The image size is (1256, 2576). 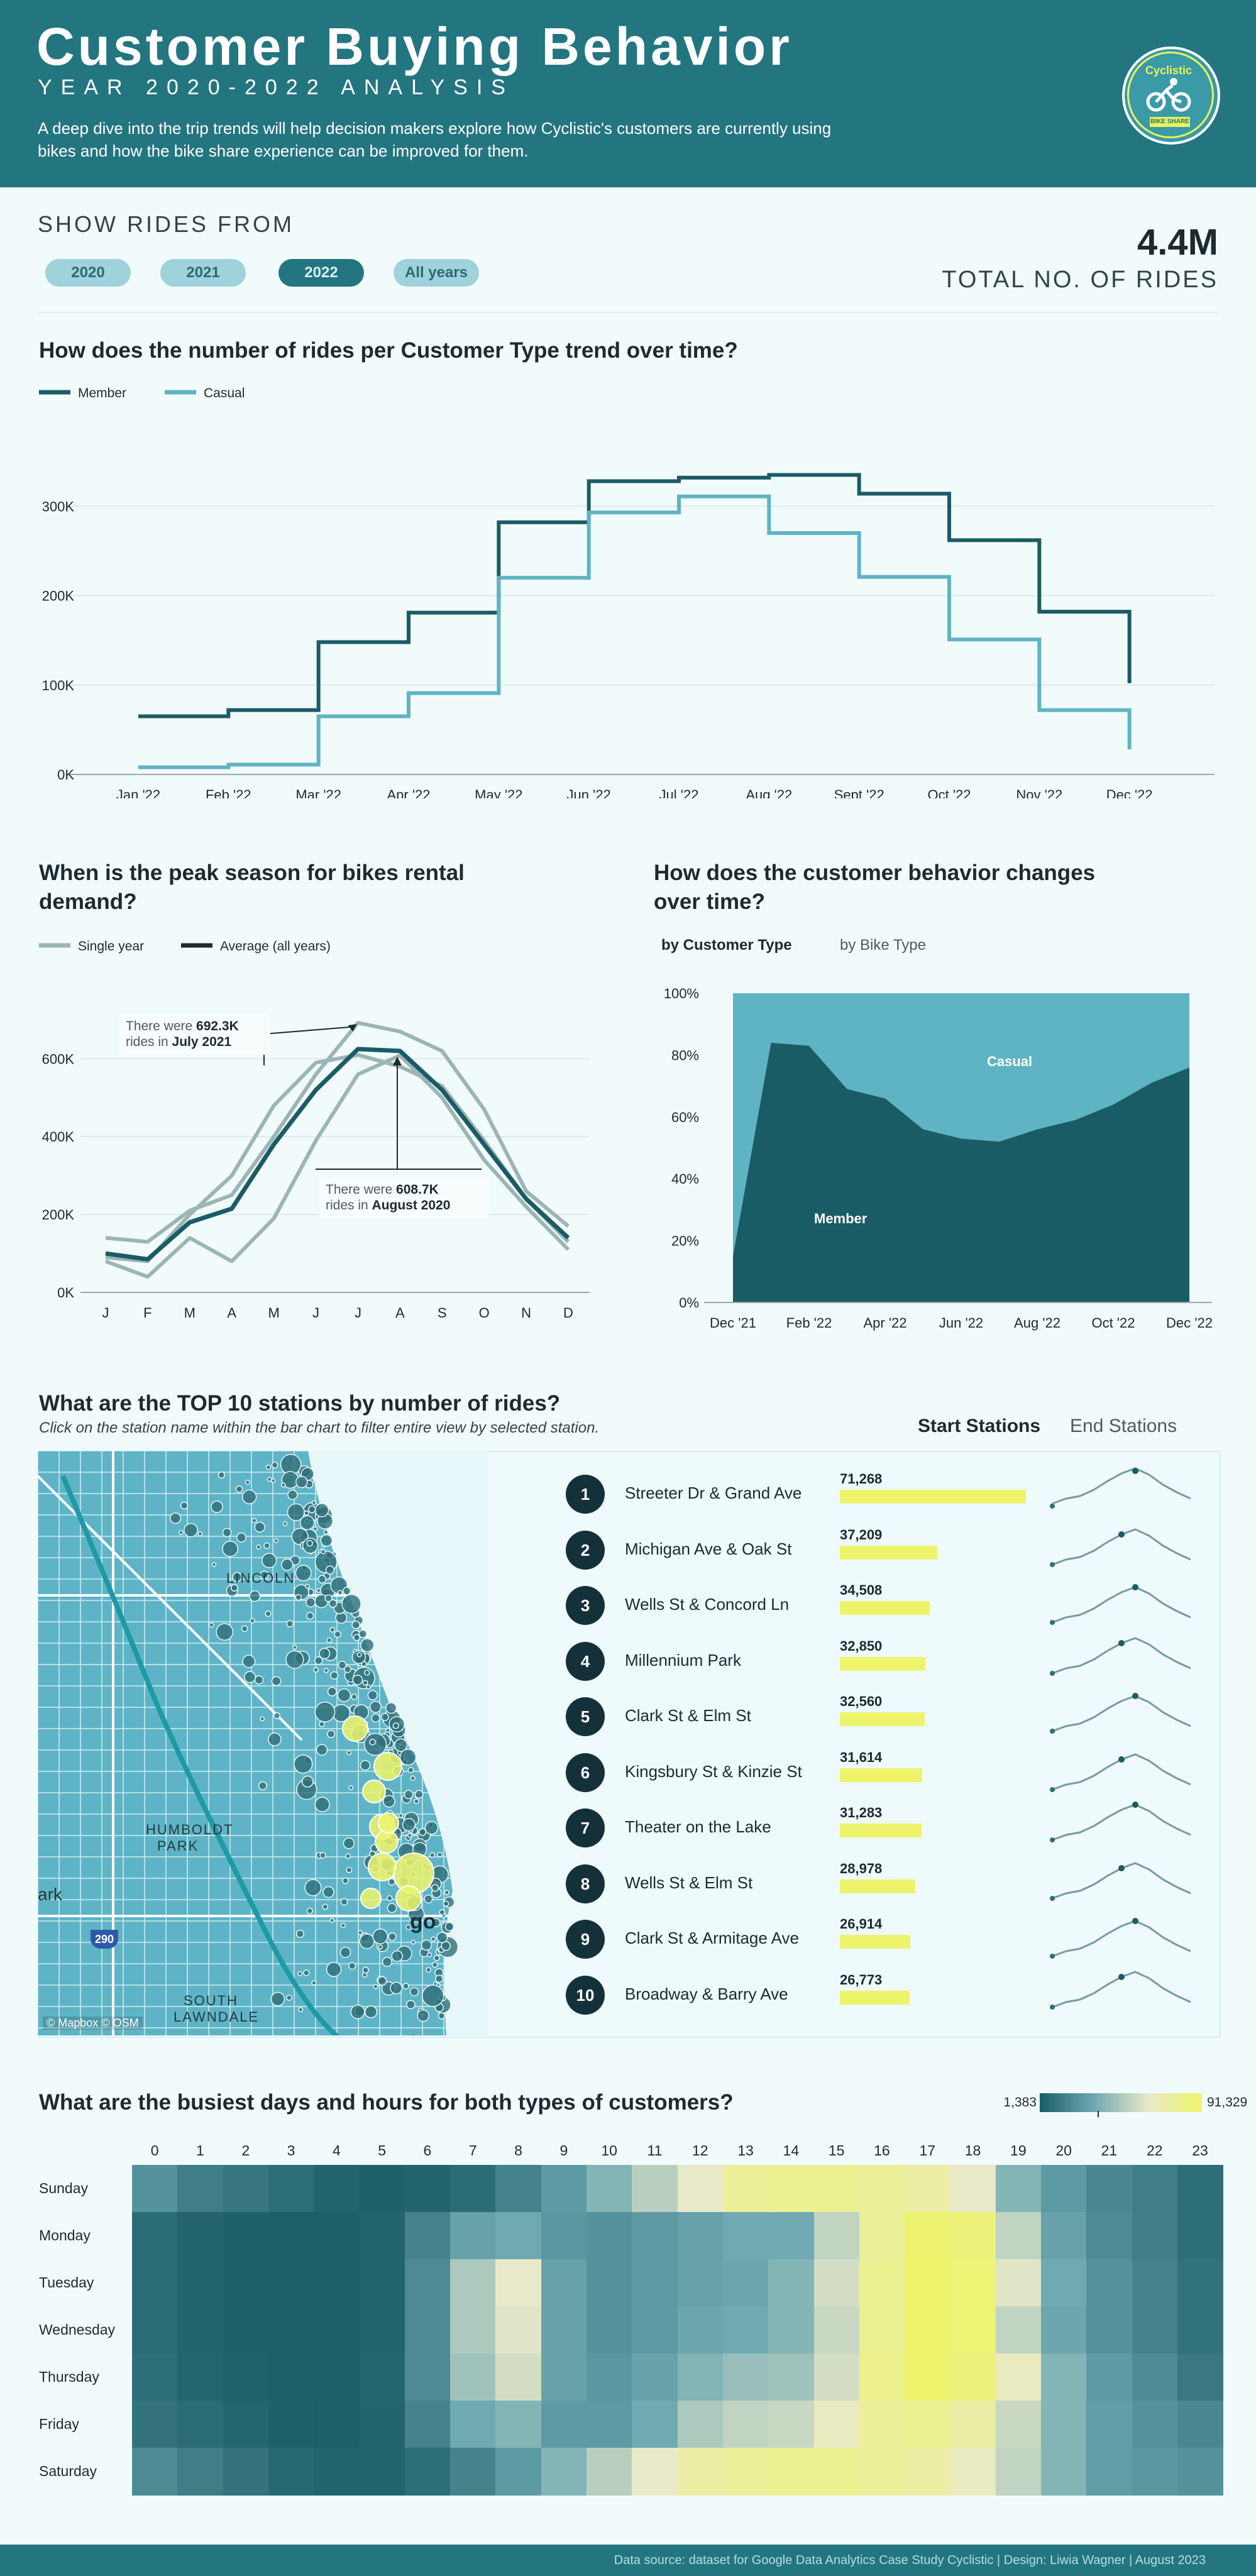 What do you see at coordinates (203, 273) in the screenshot?
I see `year-filter-2021: 2021` at bounding box center [203, 273].